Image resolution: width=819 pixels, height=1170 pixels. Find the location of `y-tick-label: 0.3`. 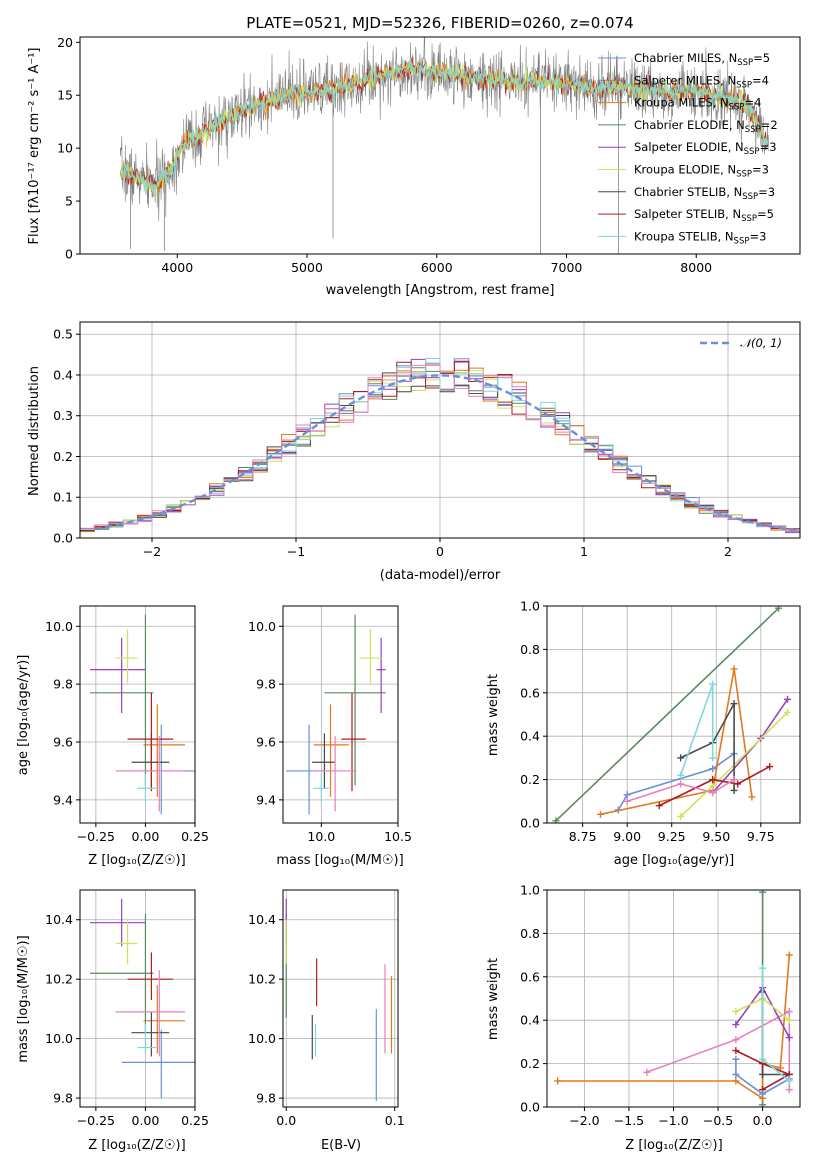

y-tick-label: 0.3 is located at coordinates (63, 415).